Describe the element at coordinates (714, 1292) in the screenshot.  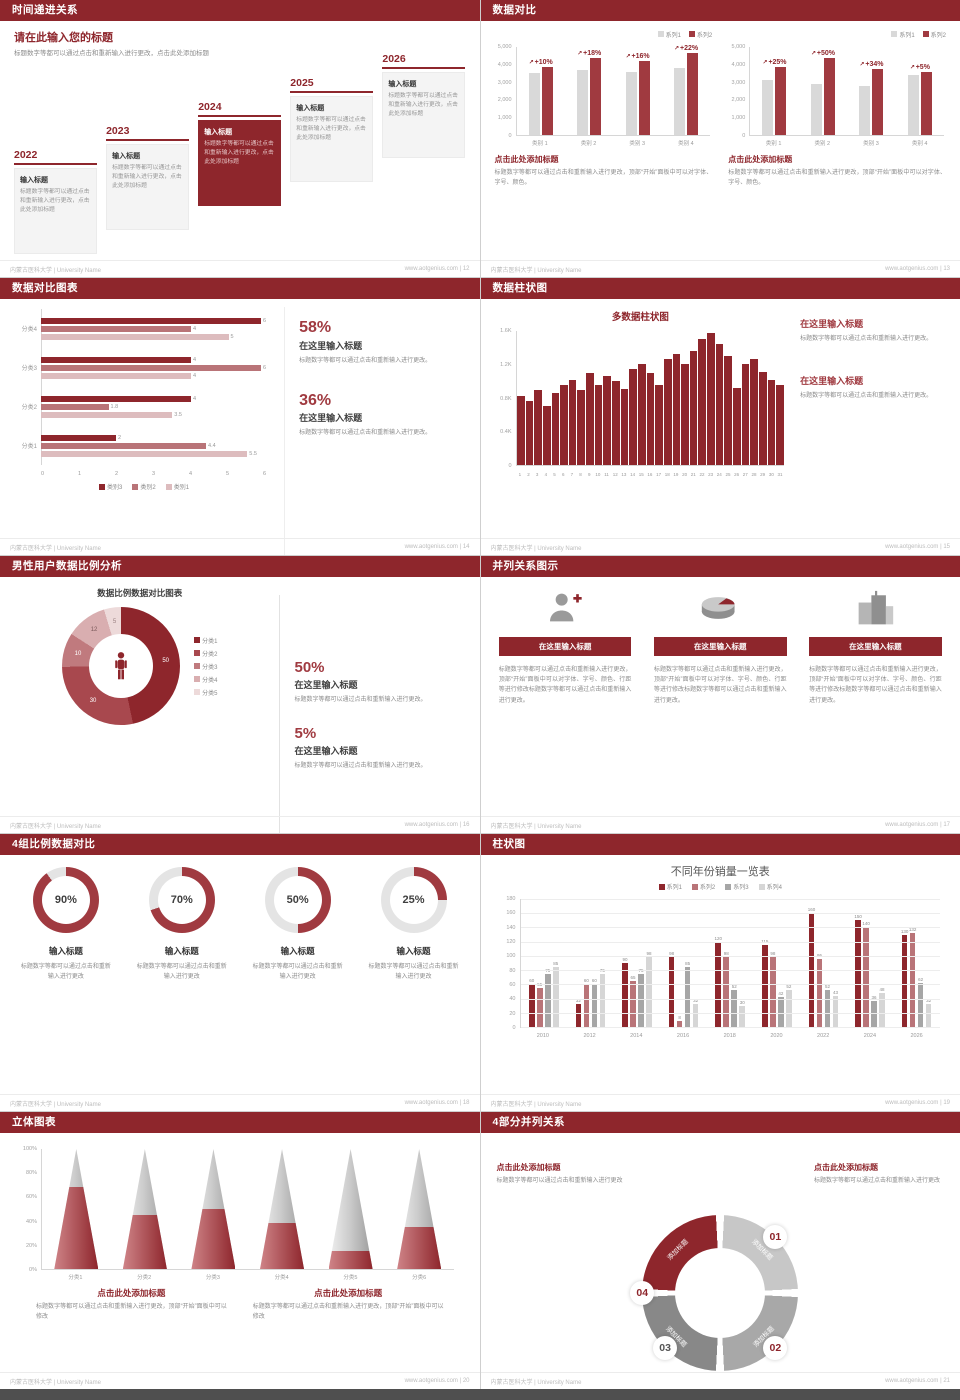
I see `ring-diagram-wrap: 添加标题 添加标题 添加标题 添加标题 01 02 03 04` at that location.